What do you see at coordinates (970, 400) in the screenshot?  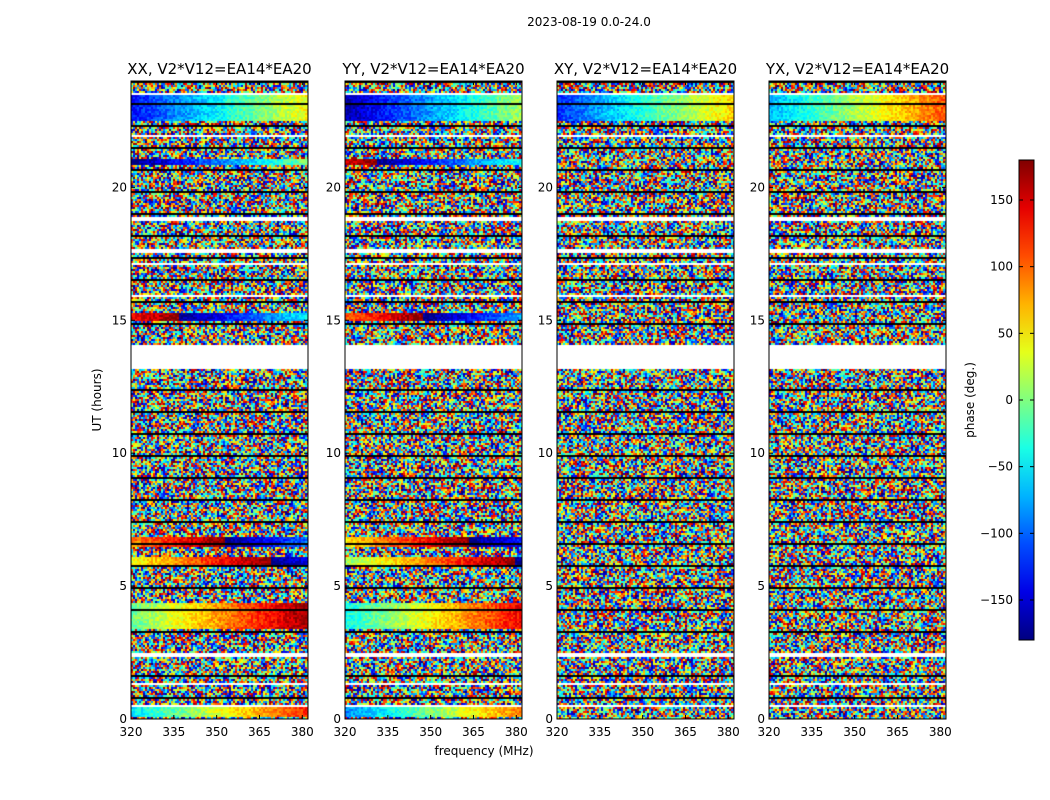 I see `colorbar-label: phase (deg.)` at bounding box center [970, 400].